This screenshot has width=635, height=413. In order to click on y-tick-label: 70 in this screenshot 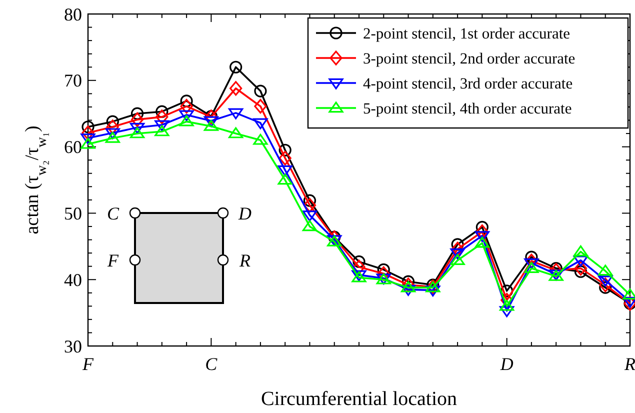, I will do `click(73, 80)`.